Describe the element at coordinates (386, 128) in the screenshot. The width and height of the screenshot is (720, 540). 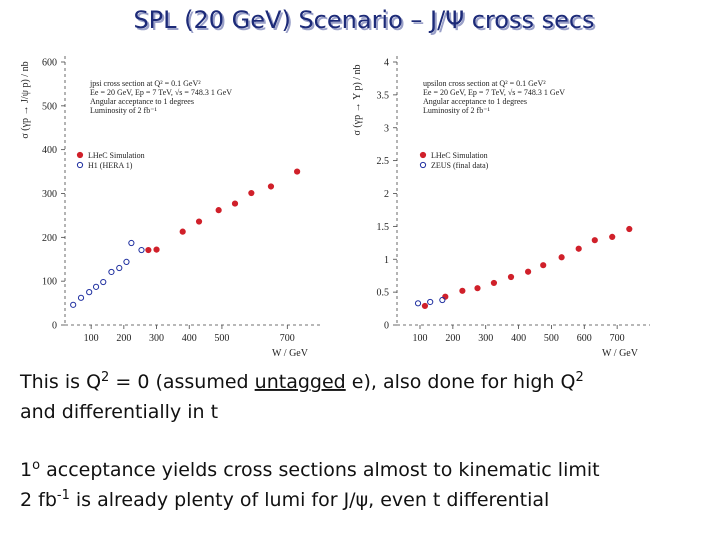
I see `y-tick-label: 3` at that location.